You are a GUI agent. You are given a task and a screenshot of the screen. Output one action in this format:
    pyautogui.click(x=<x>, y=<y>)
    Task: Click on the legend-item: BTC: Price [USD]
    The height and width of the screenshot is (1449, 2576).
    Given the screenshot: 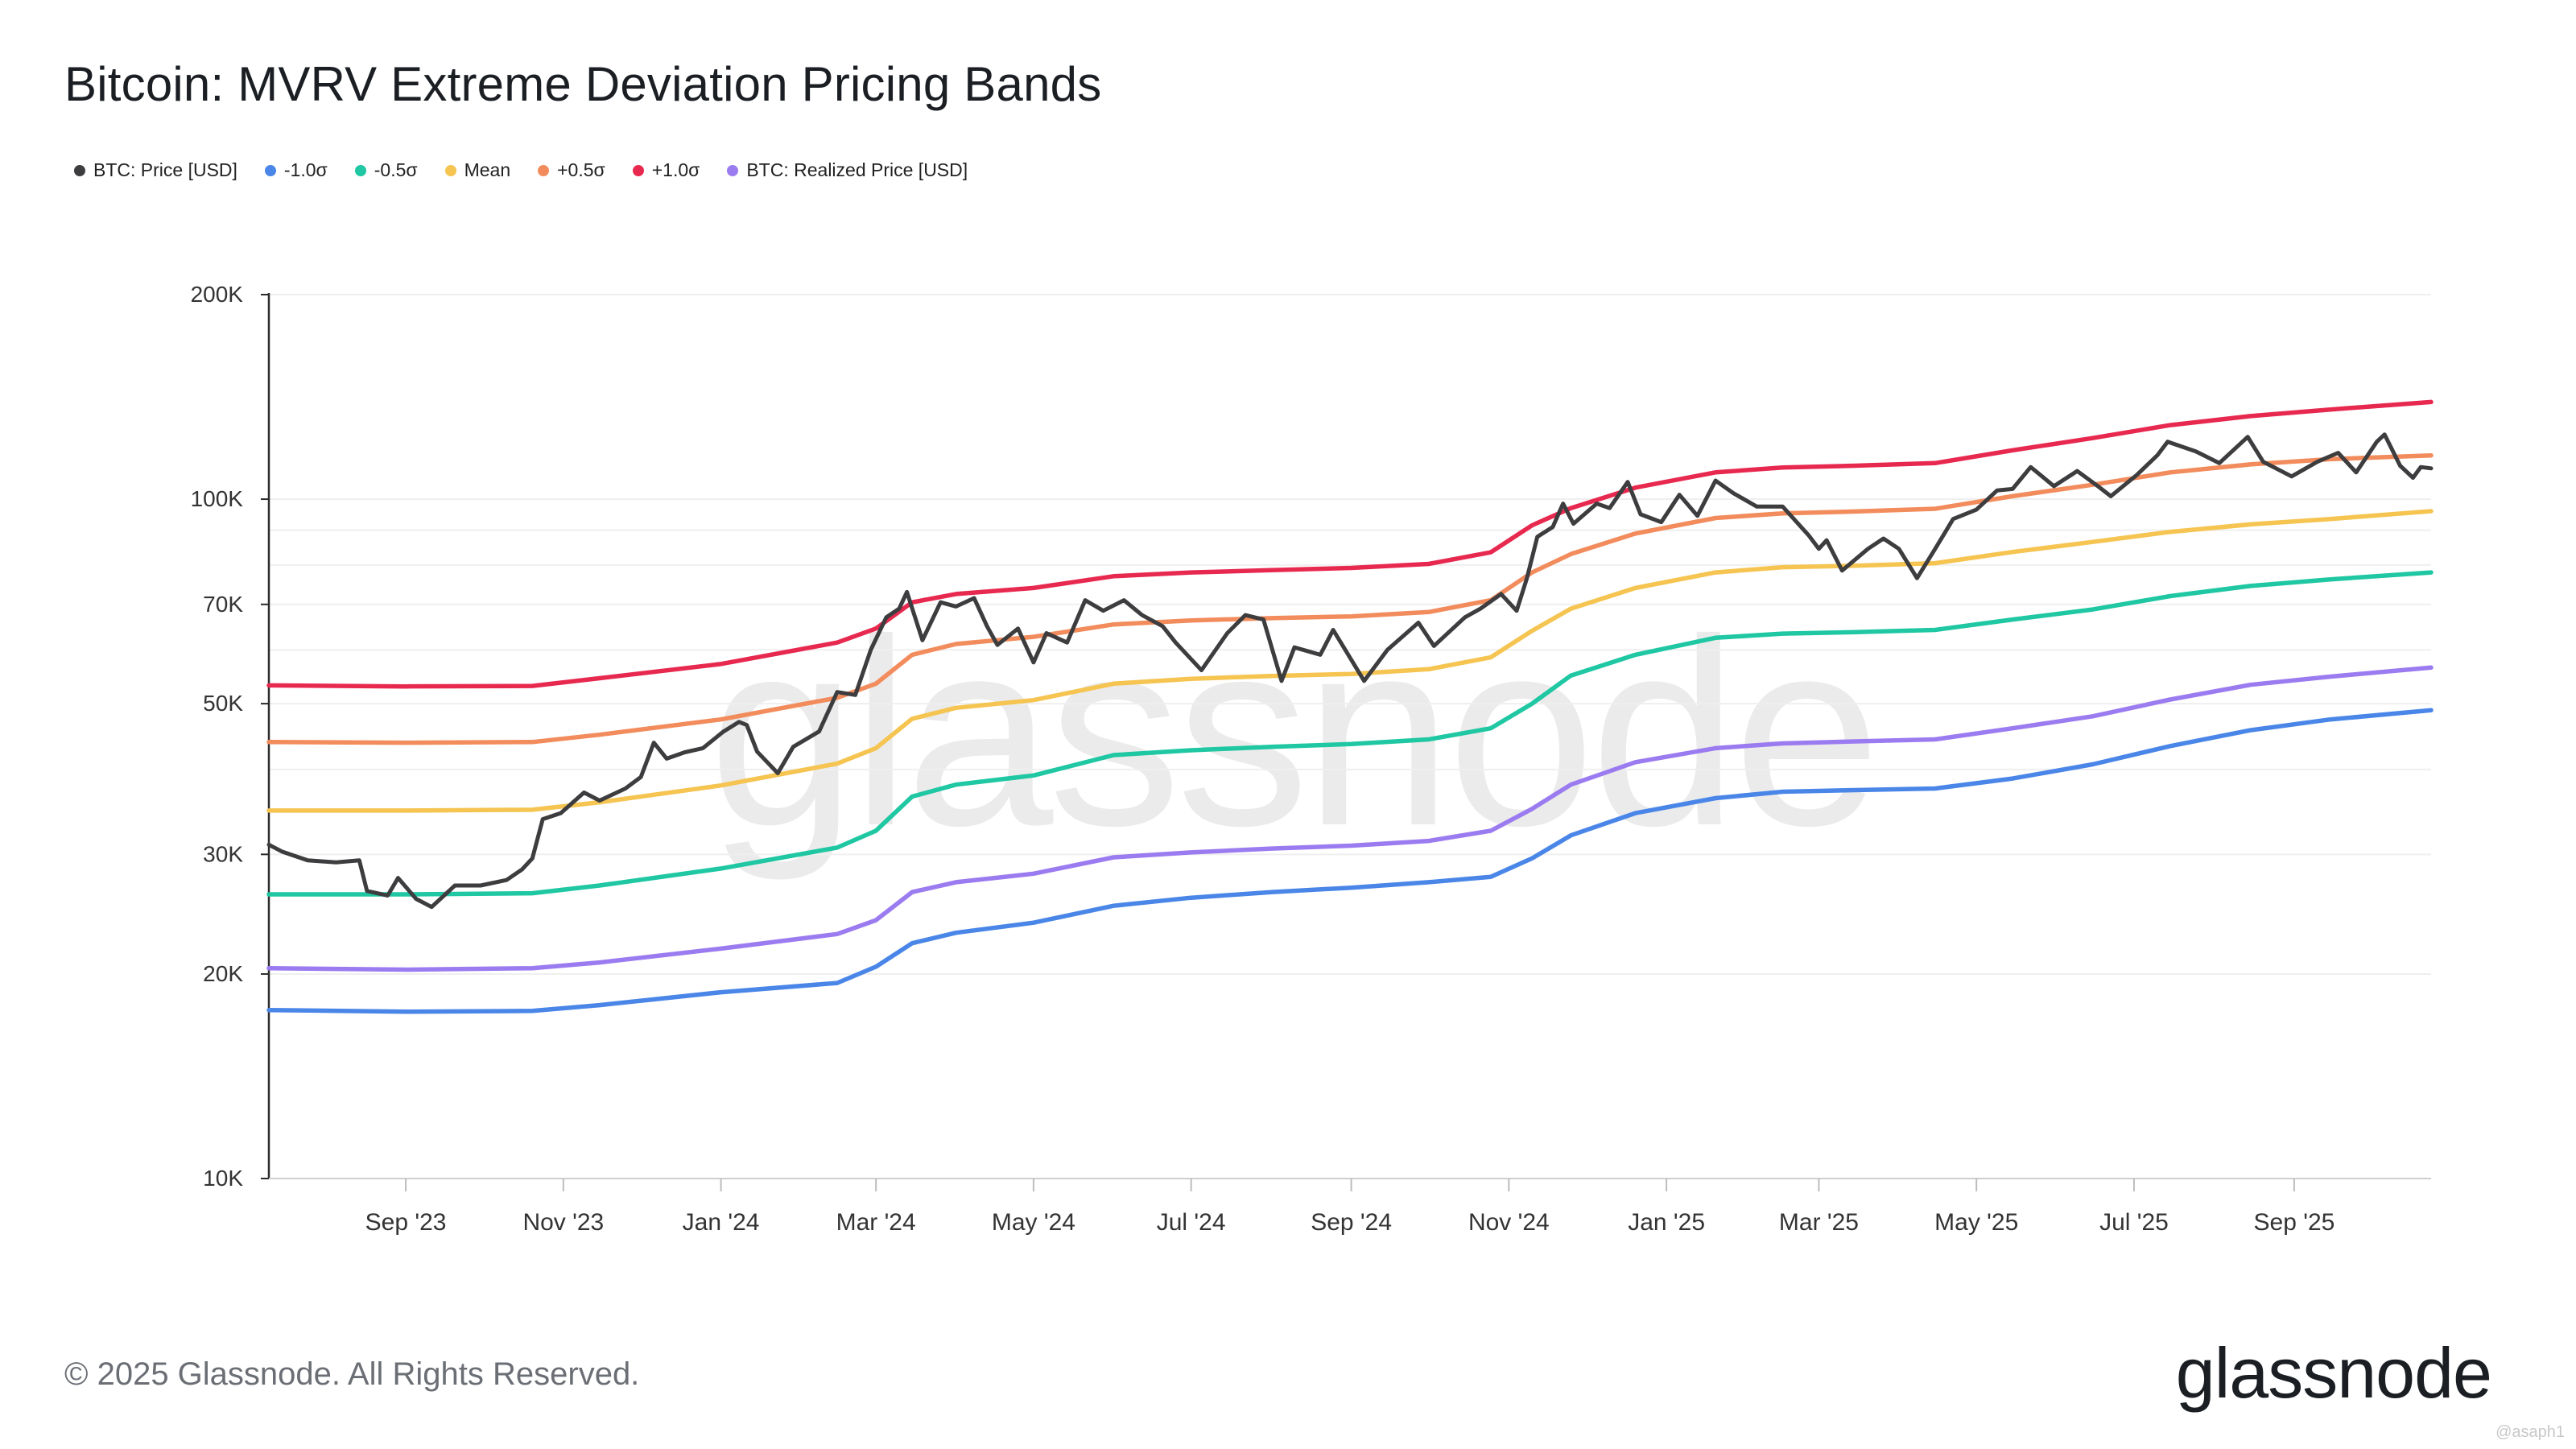 What is the action you would take?
    pyautogui.click(x=155, y=170)
    